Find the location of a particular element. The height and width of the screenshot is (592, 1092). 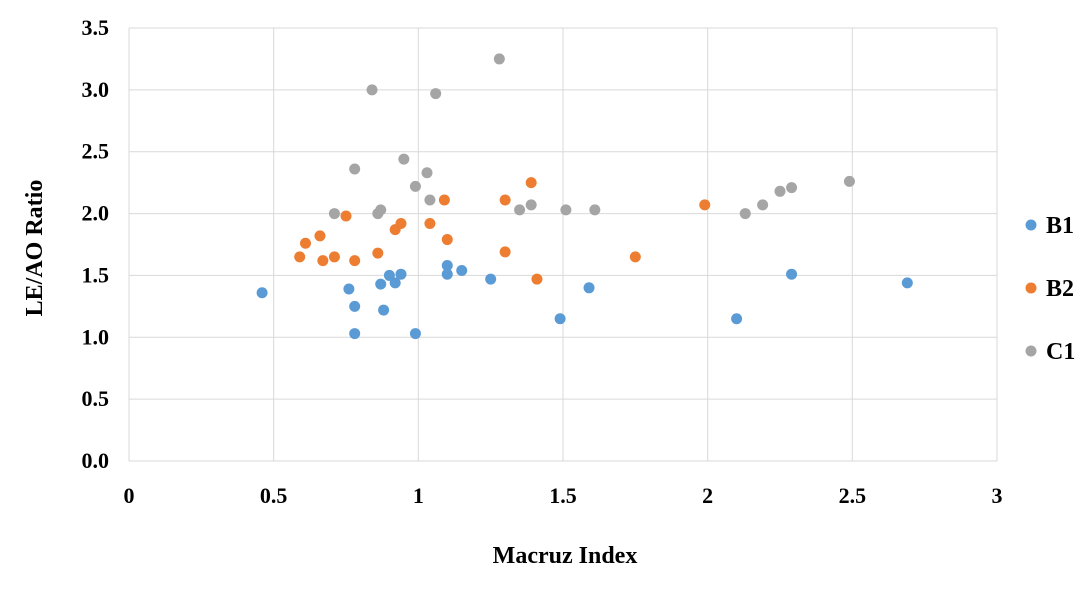

x-tick-label: 1.5 is located at coordinates (563, 495).